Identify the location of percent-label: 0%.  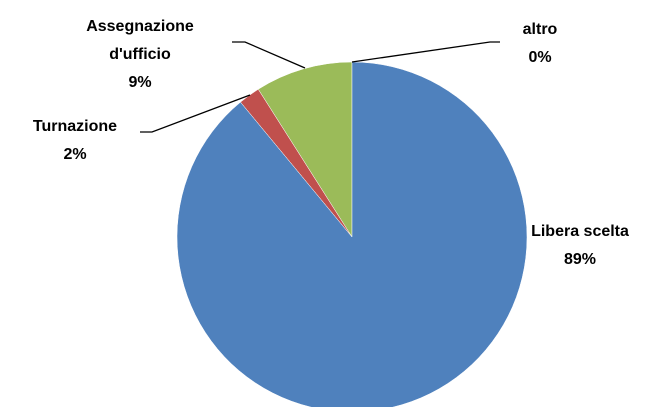
(540, 57).